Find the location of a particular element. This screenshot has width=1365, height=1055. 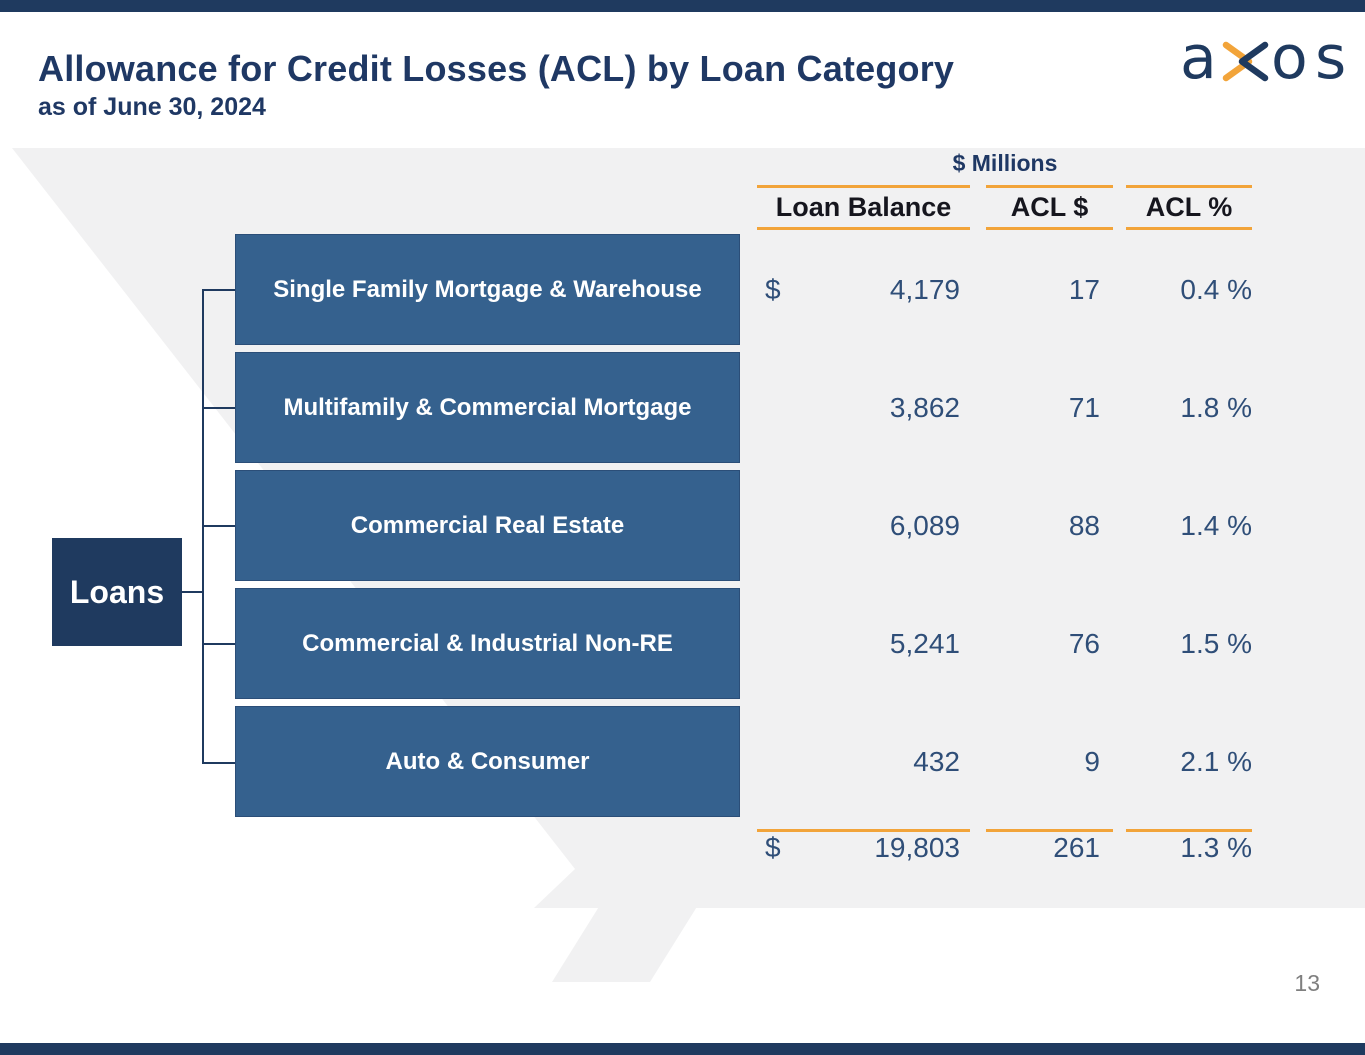

cell-acl-percent: 1.8 % is located at coordinates (1216, 407).